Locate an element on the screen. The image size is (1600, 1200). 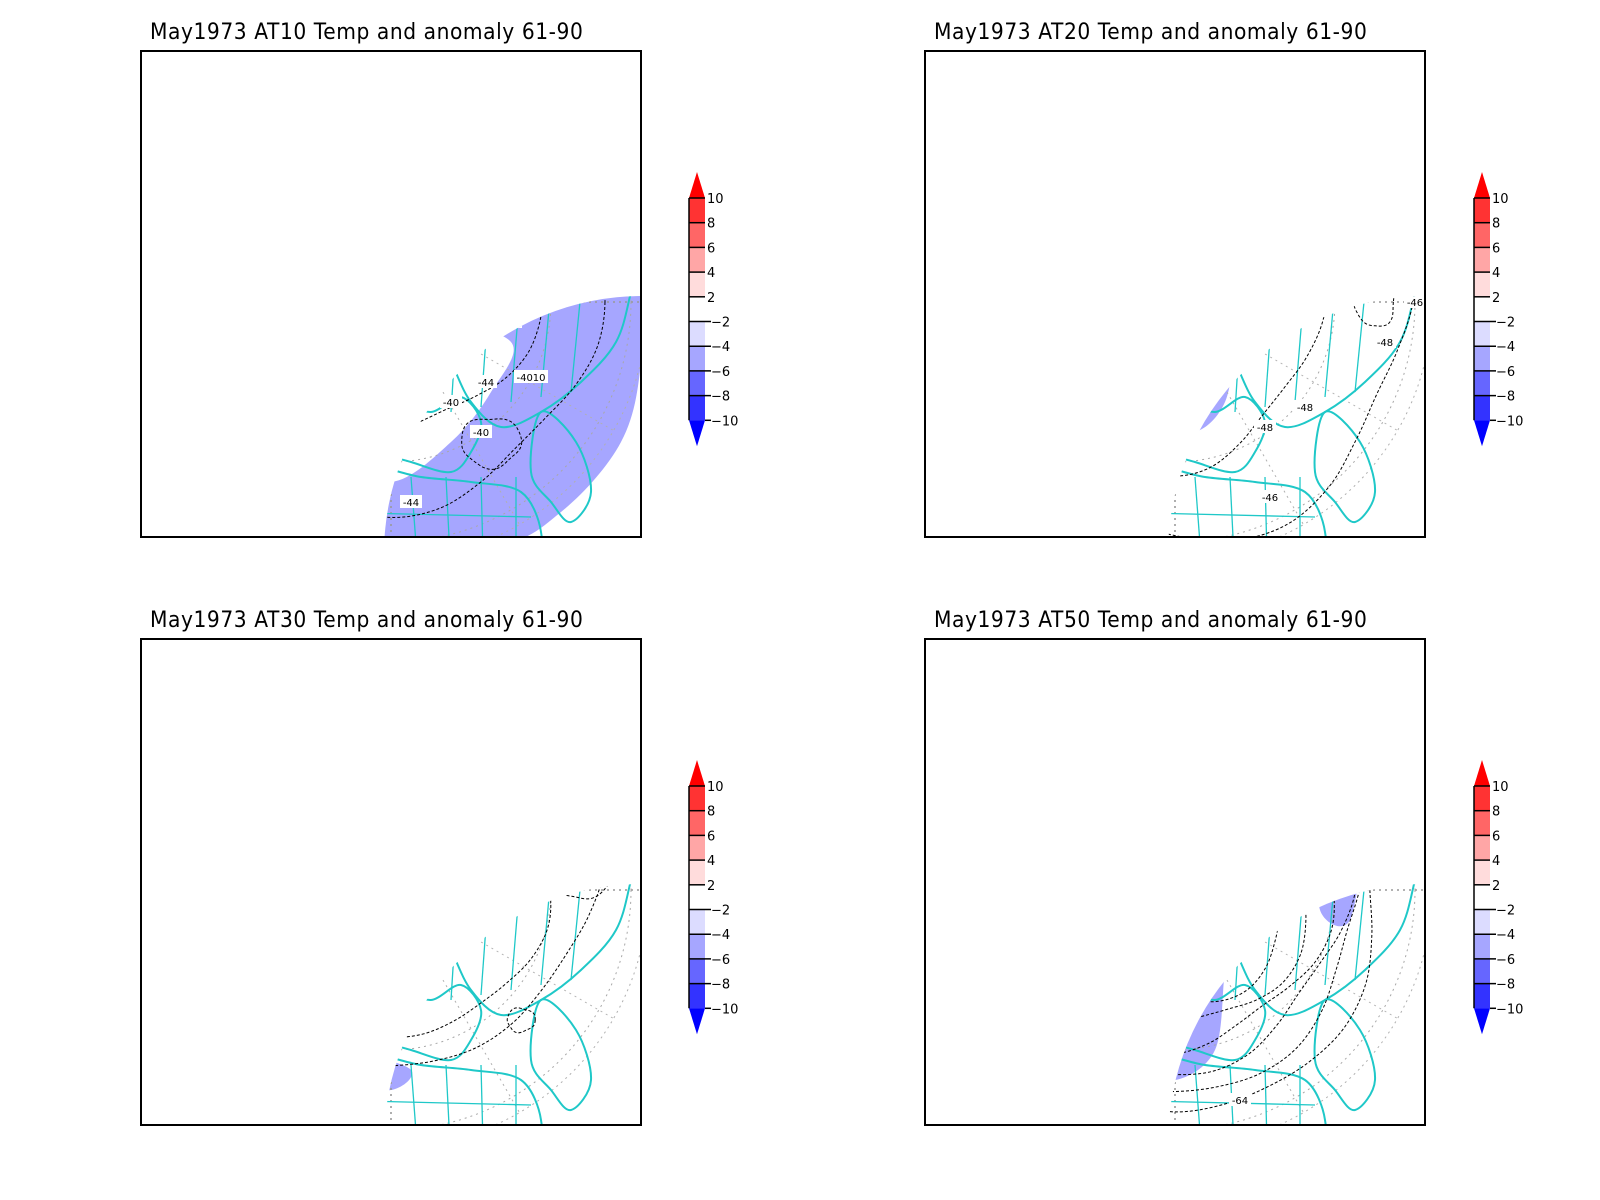
coastlines is located at coordinates (1176, 359).